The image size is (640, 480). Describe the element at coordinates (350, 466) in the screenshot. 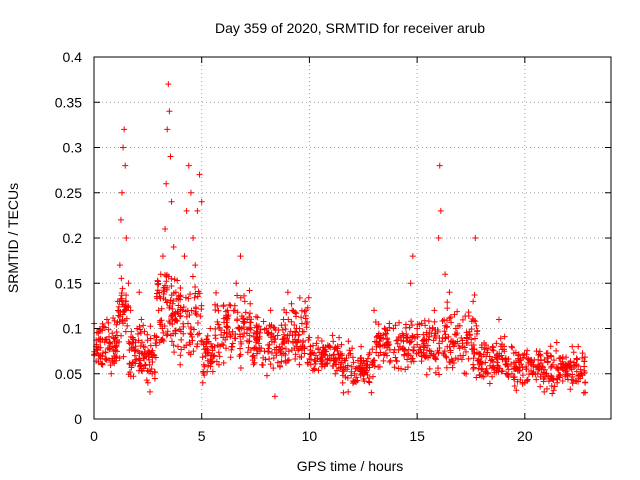

I see `x-axis-label: GPS time / hours` at that location.